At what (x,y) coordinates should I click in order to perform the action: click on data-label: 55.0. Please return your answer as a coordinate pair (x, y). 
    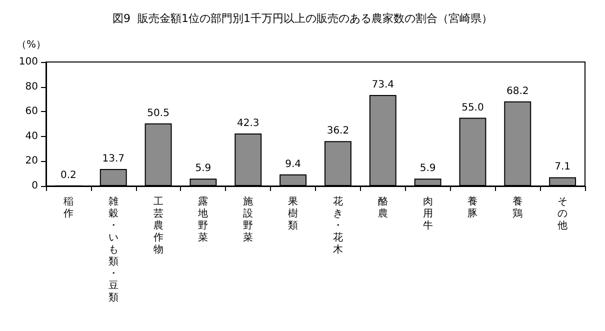
    Looking at the image, I should click on (473, 108).